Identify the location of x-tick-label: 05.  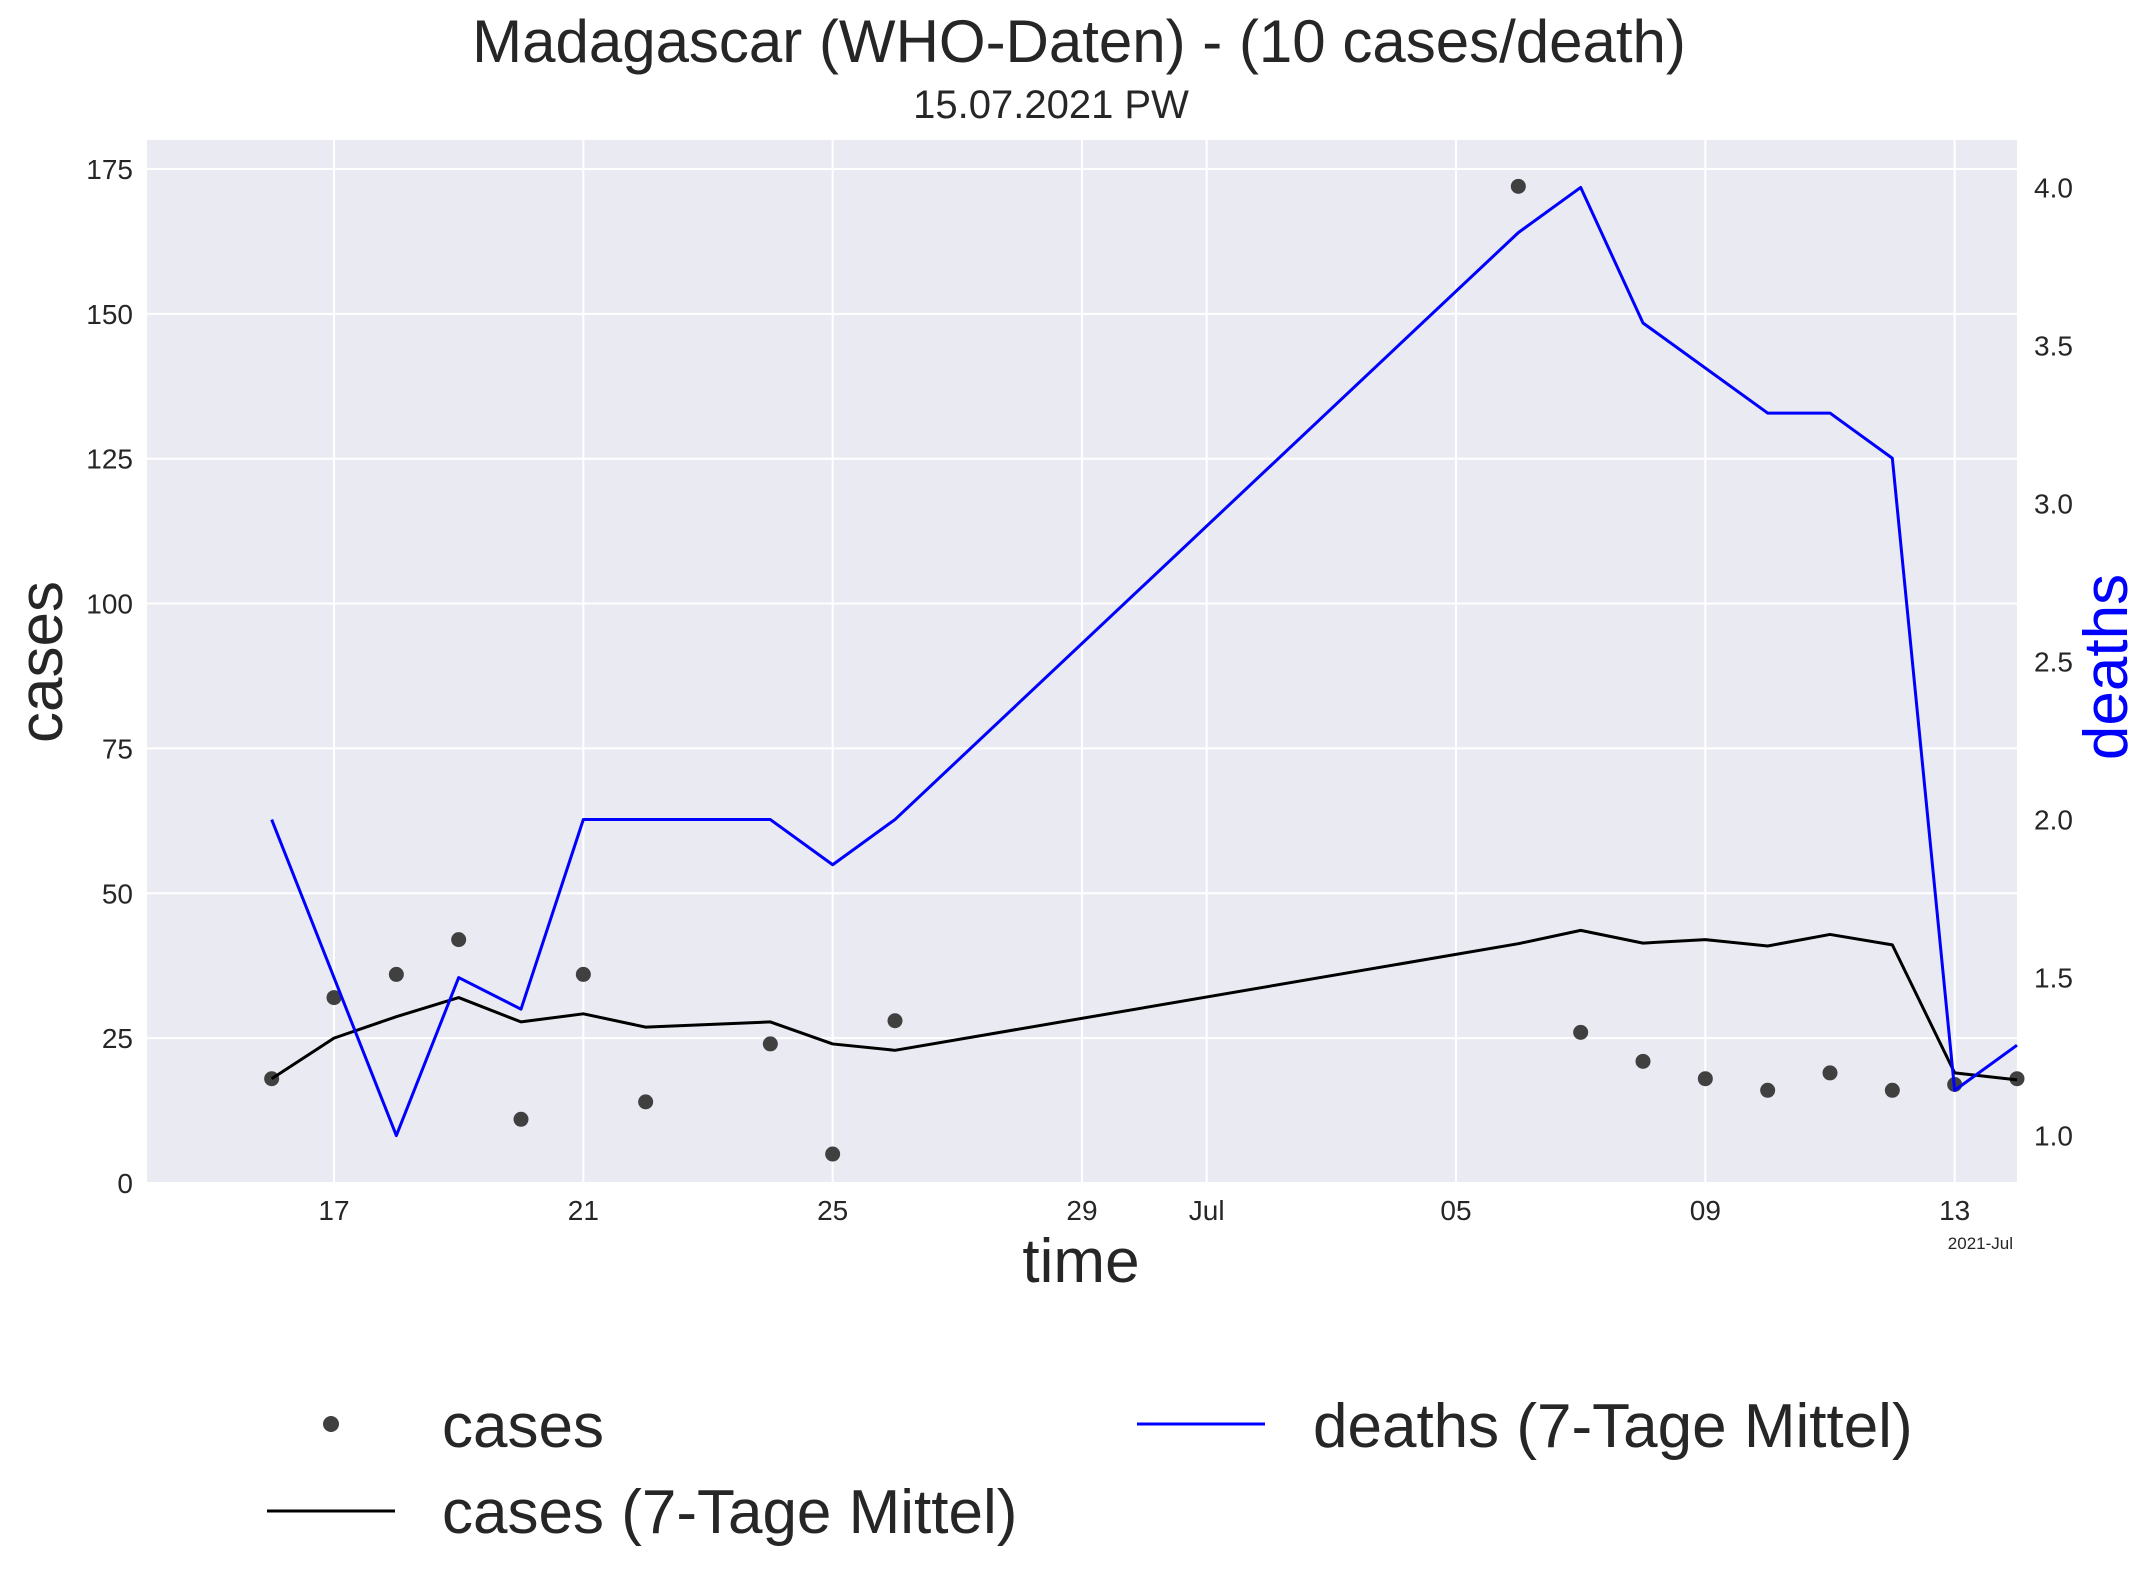
(1455, 1210).